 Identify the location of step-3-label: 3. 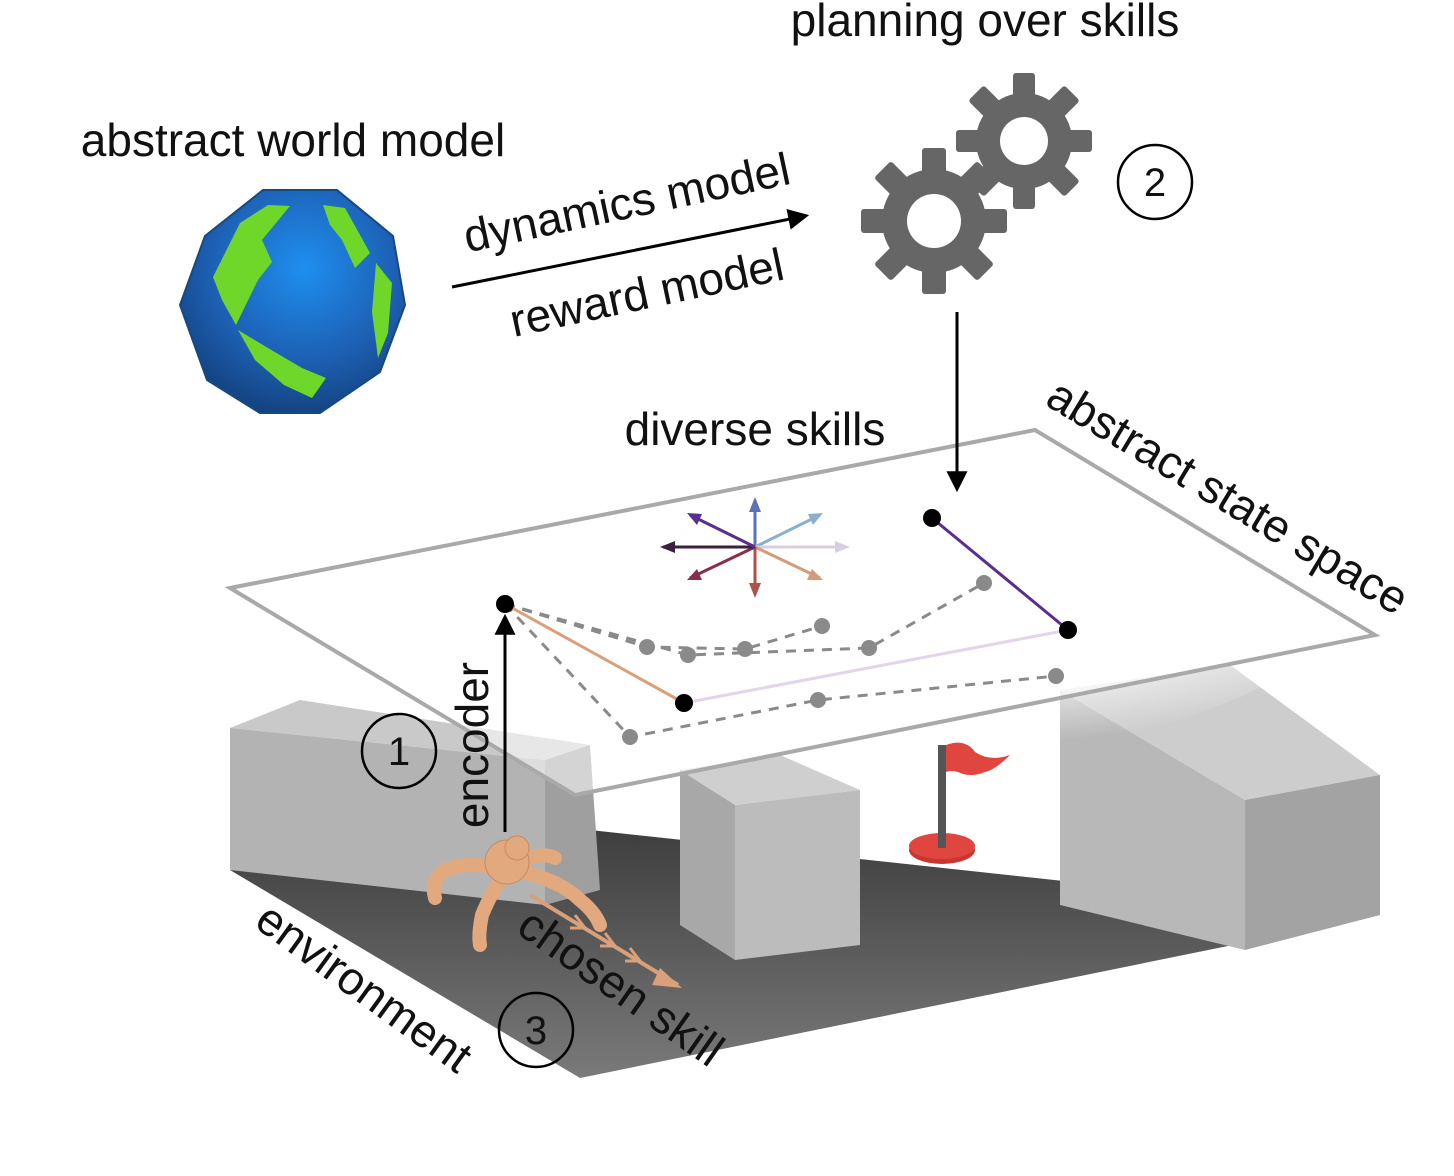
(536, 1031).